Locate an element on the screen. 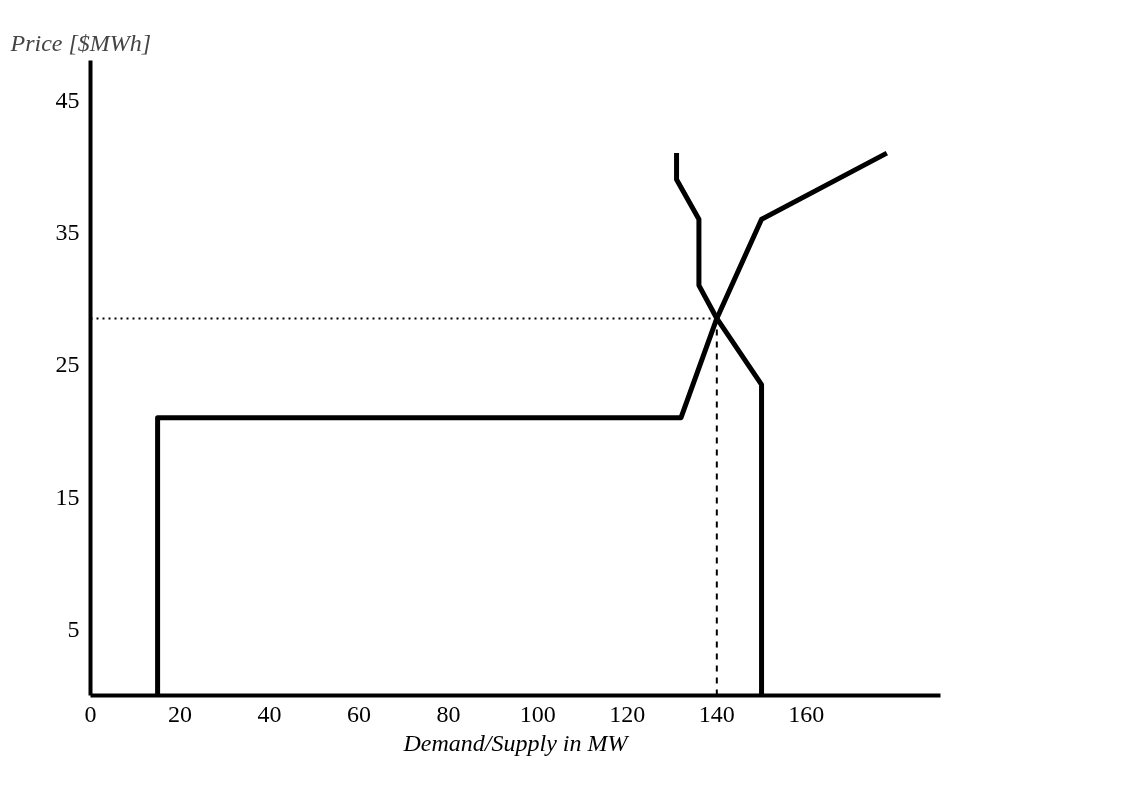 This screenshot has height=811, width=1137. x-tick-label: 60 is located at coordinates (358, 713).